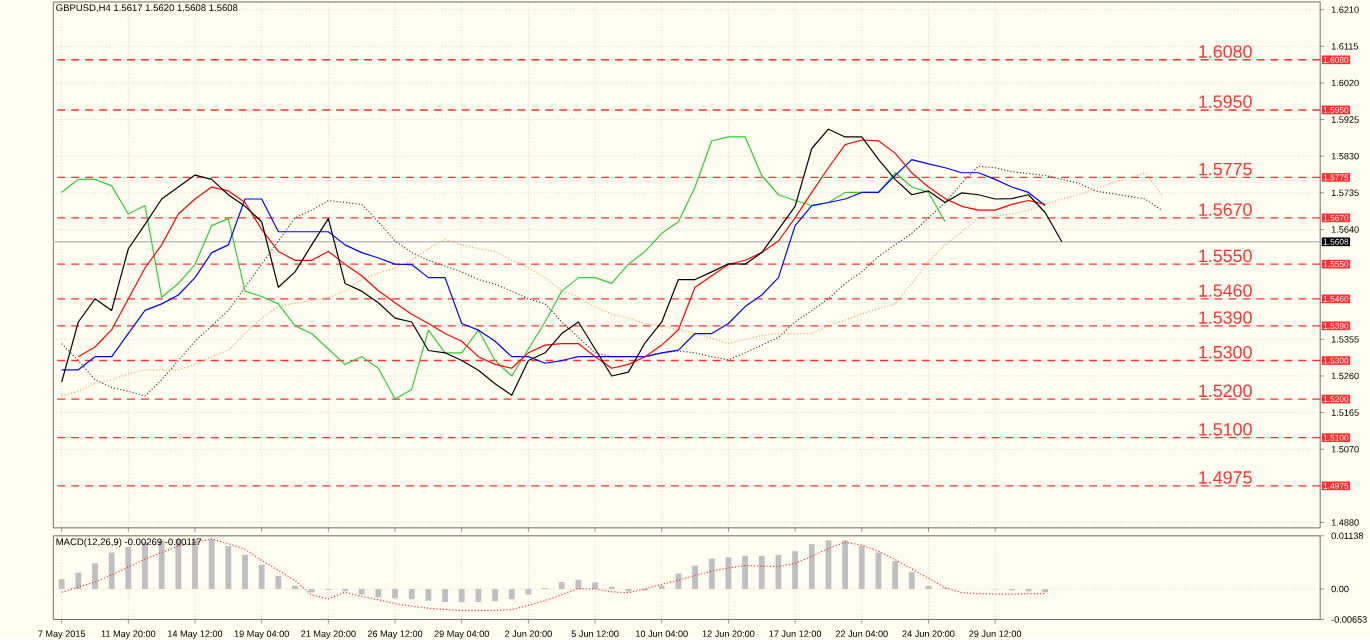  I want to click on ref-line-label: 1.5200, so click(1225, 391).